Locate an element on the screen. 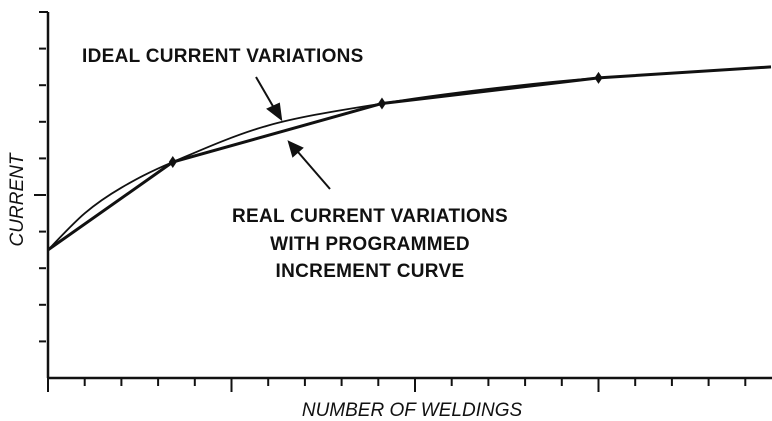 Image resolution: width=772 pixels, height=421 pixels. annotation: IDEAL CURRENT VARIATIONS is located at coordinates (223, 56).